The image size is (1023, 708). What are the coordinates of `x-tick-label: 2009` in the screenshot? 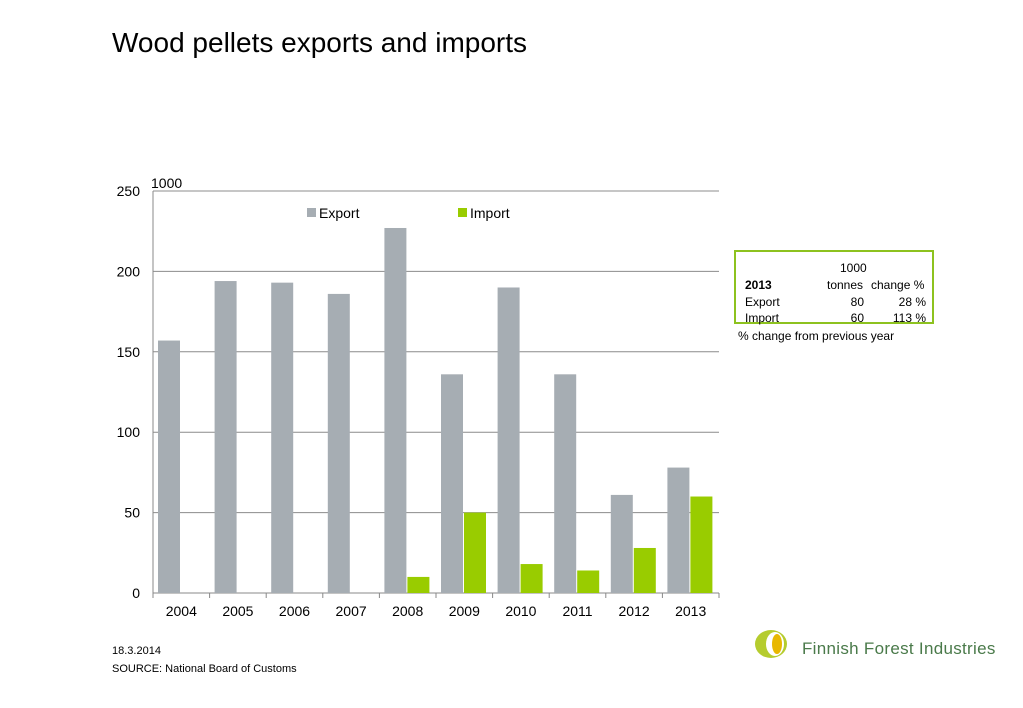 It's located at (464, 611).